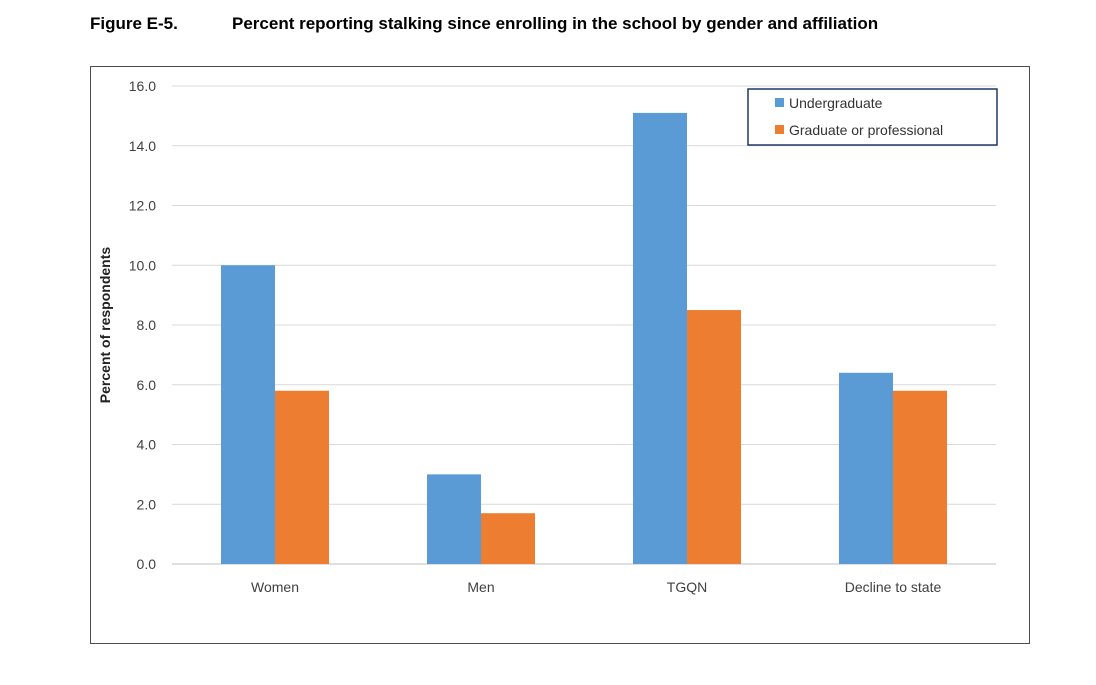 The height and width of the screenshot is (685, 1096). I want to click on x-axis-categories: Women Men TGQN Decline to state, so click(596, 587).